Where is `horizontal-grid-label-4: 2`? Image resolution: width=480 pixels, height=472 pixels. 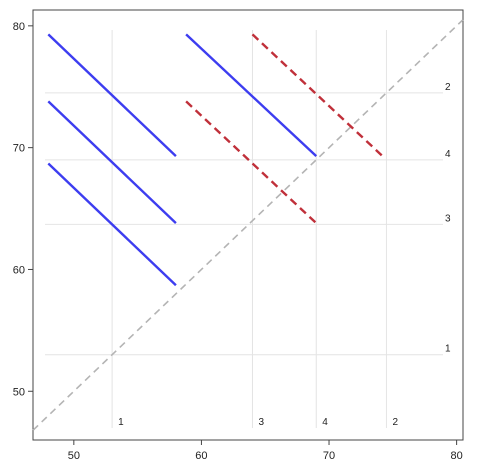
horizontal-grid-label-4: 2 is located at coordinates (448, 87).